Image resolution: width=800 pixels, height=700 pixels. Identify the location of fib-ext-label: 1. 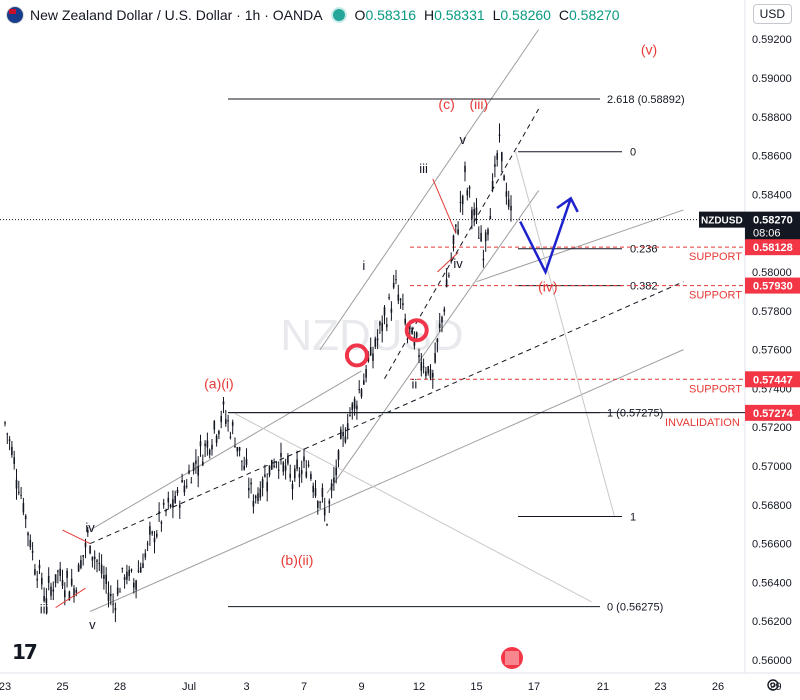
(633, 517).